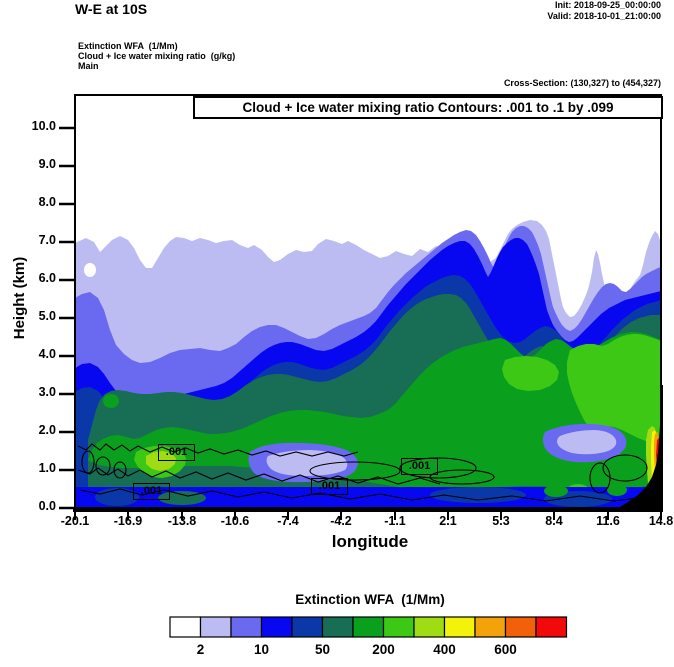 This screenshot has height=667, width=674. I want to click on x-tick-label: -4.2, so click(341, 521).